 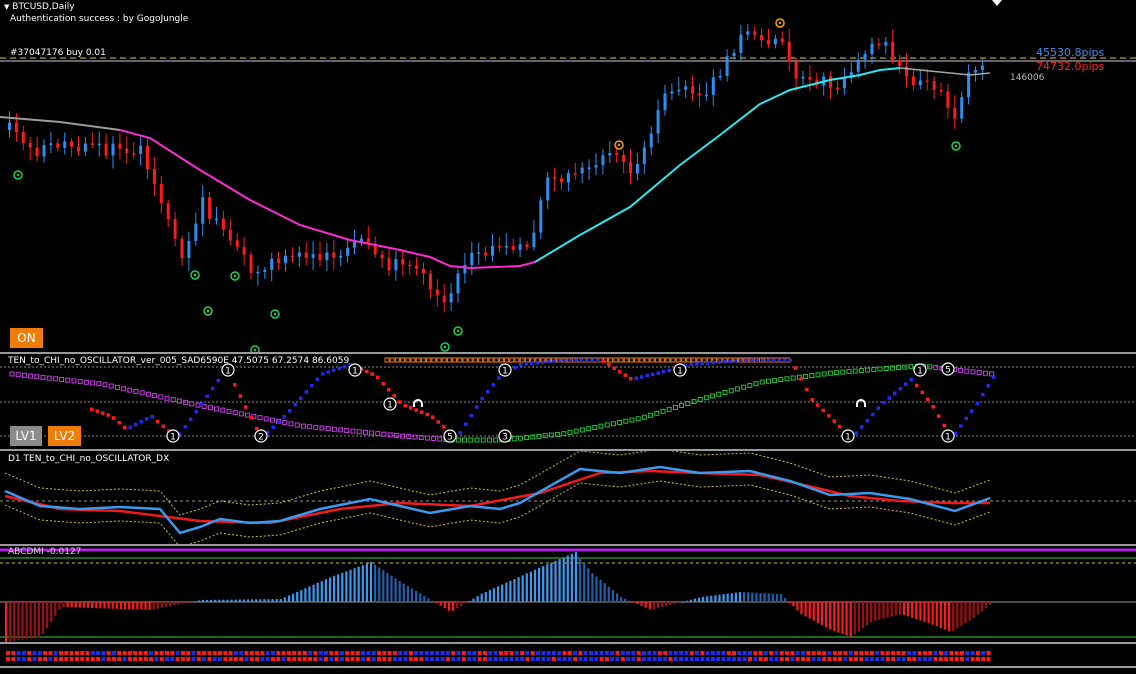 What do you see at coordinates (7, 7) in the screenshot?
I see `collapse-triangle-icon: ▼` at bounding box center [7, 7].